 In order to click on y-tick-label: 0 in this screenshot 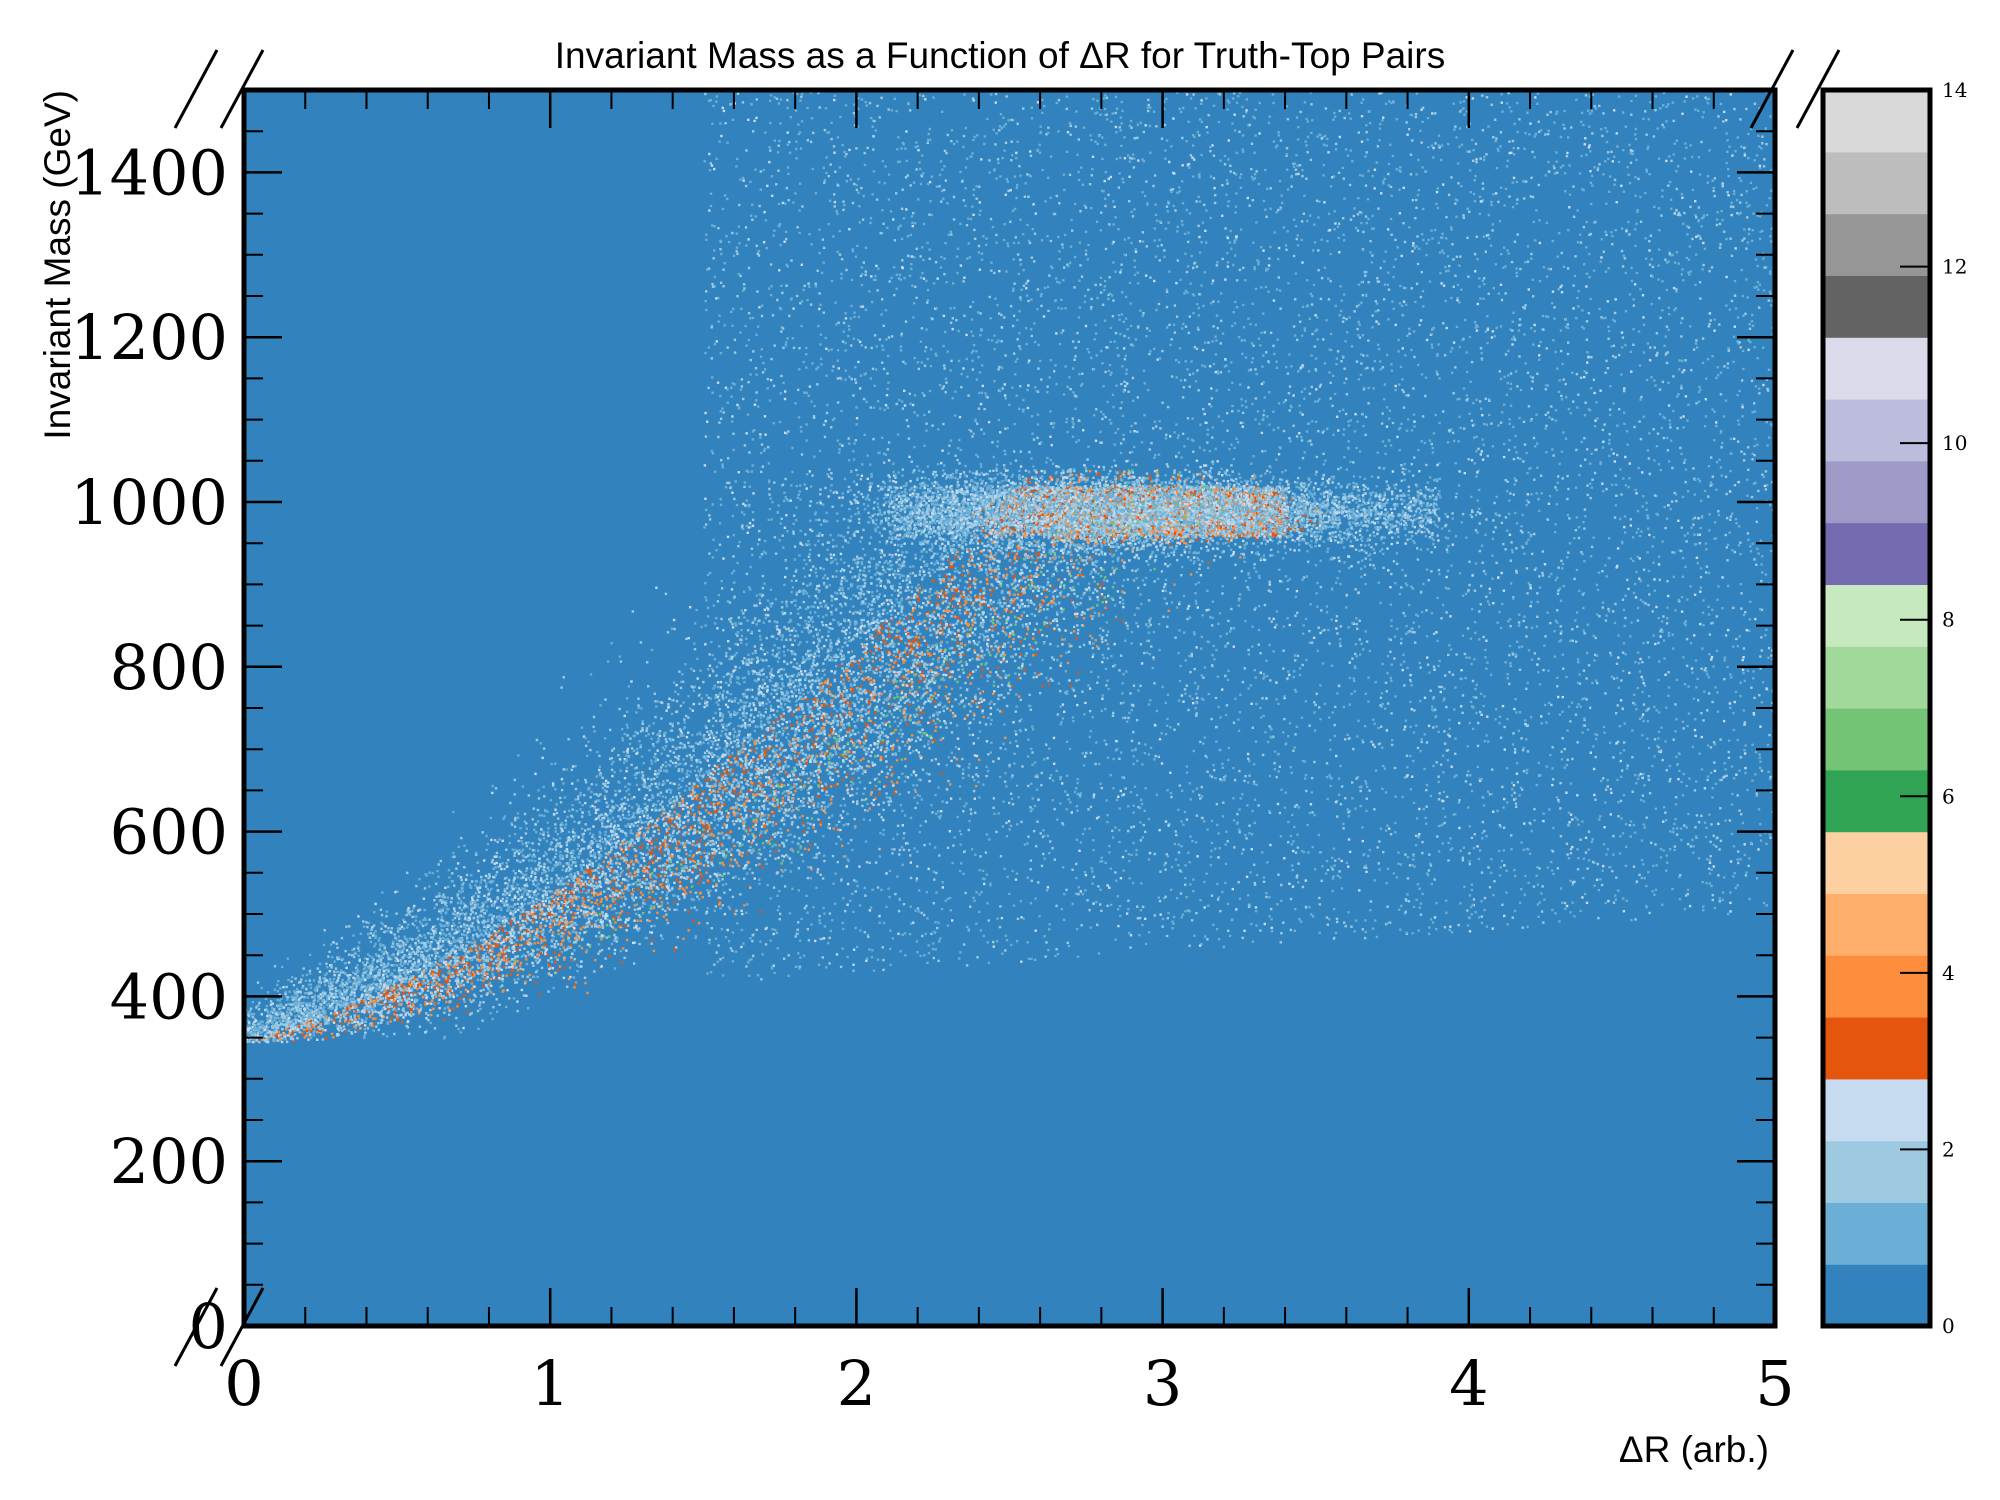, I will do `click(208, 1326)`.